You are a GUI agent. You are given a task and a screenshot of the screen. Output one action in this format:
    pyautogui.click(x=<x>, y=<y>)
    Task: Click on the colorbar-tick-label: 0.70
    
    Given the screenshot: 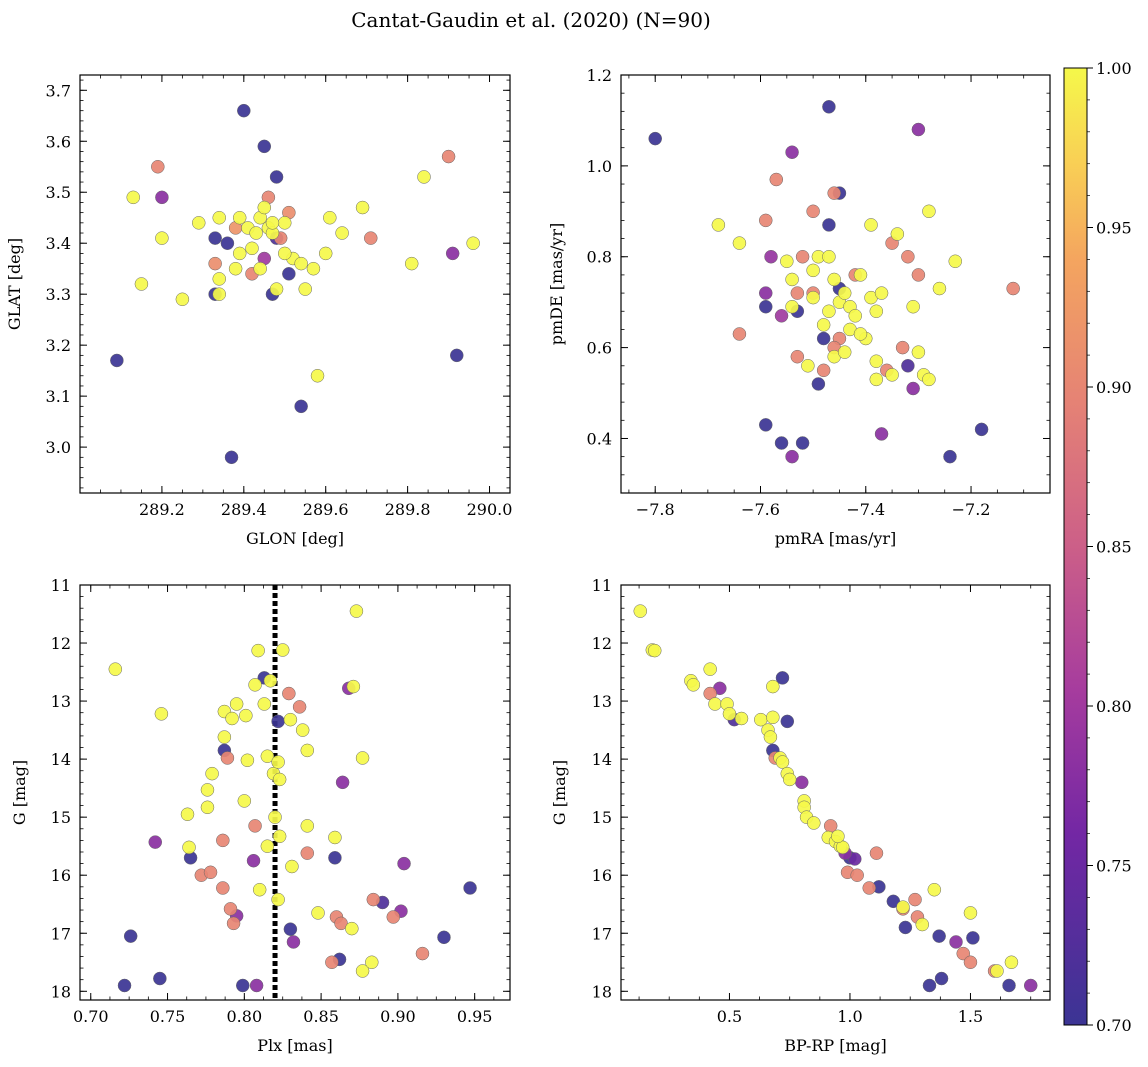 What is the action you would take?
    pyautogui.click(x=1114, y=1025)
    